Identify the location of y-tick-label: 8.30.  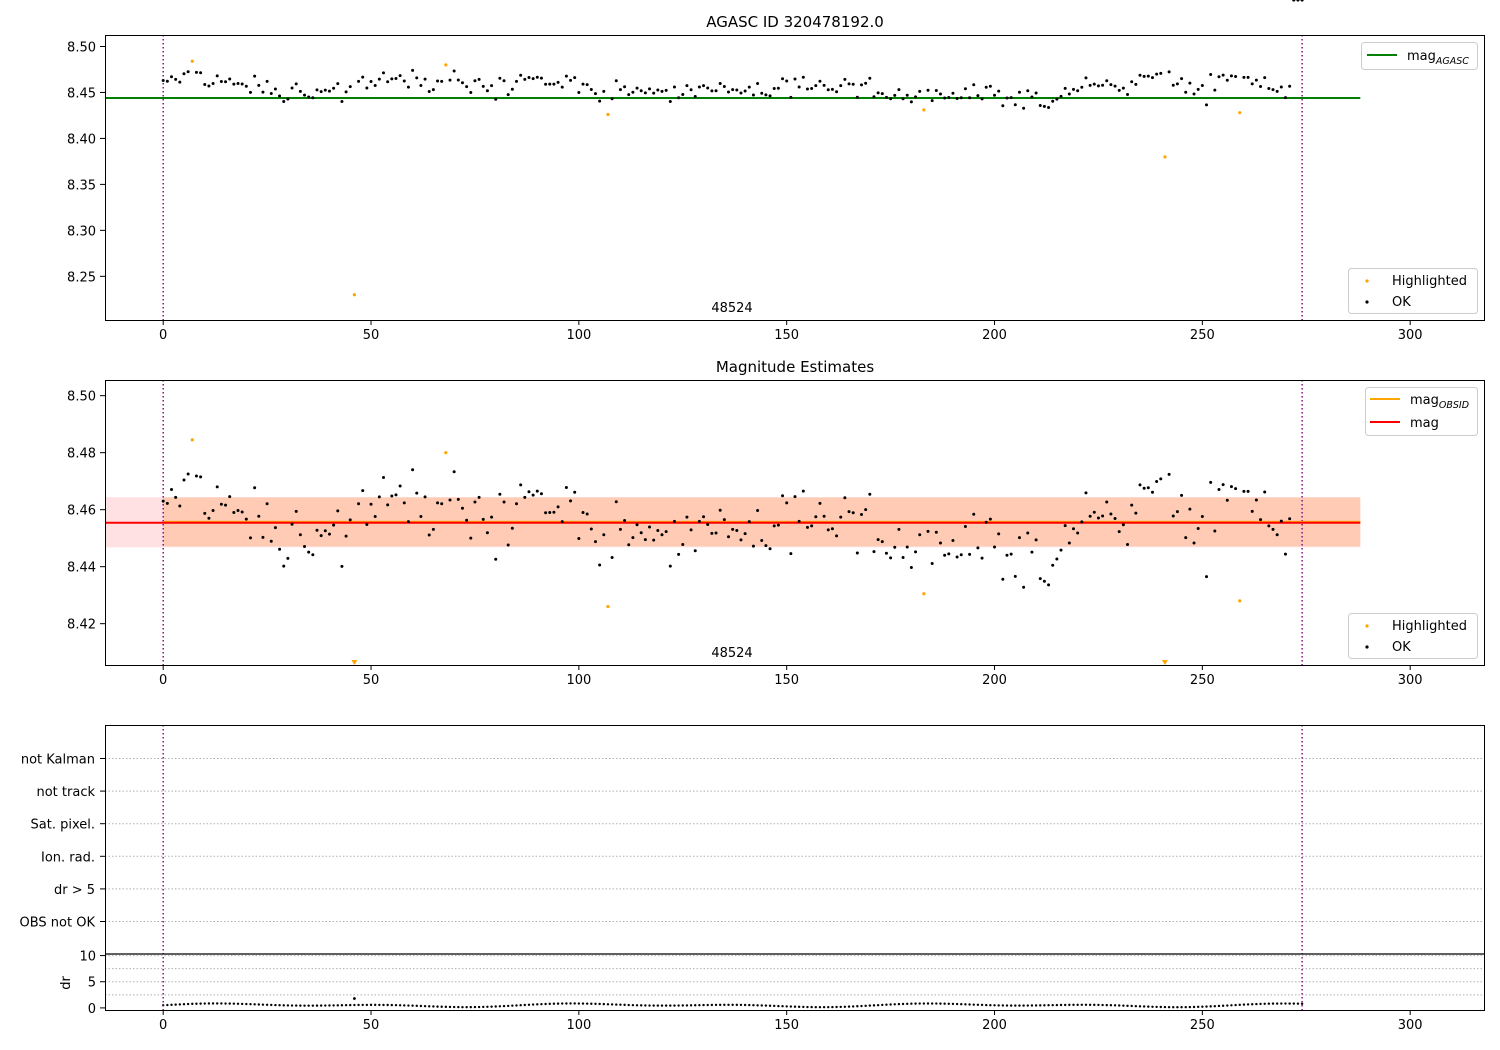
(81, 231).